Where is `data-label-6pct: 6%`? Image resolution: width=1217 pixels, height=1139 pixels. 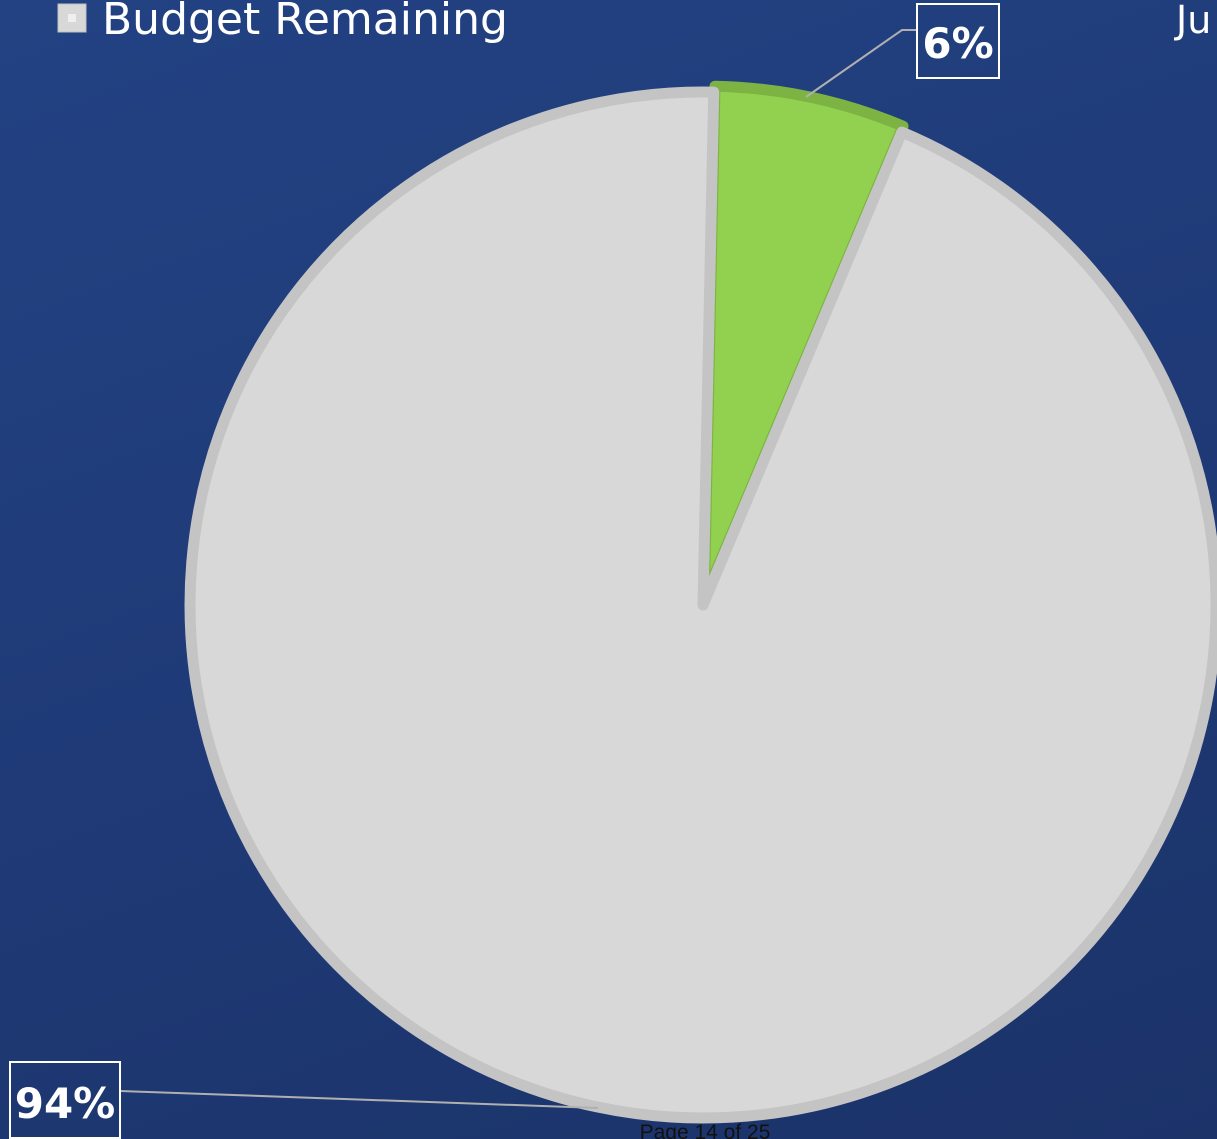 data-label-6pct: 6% is located at coordinates (958, 41).